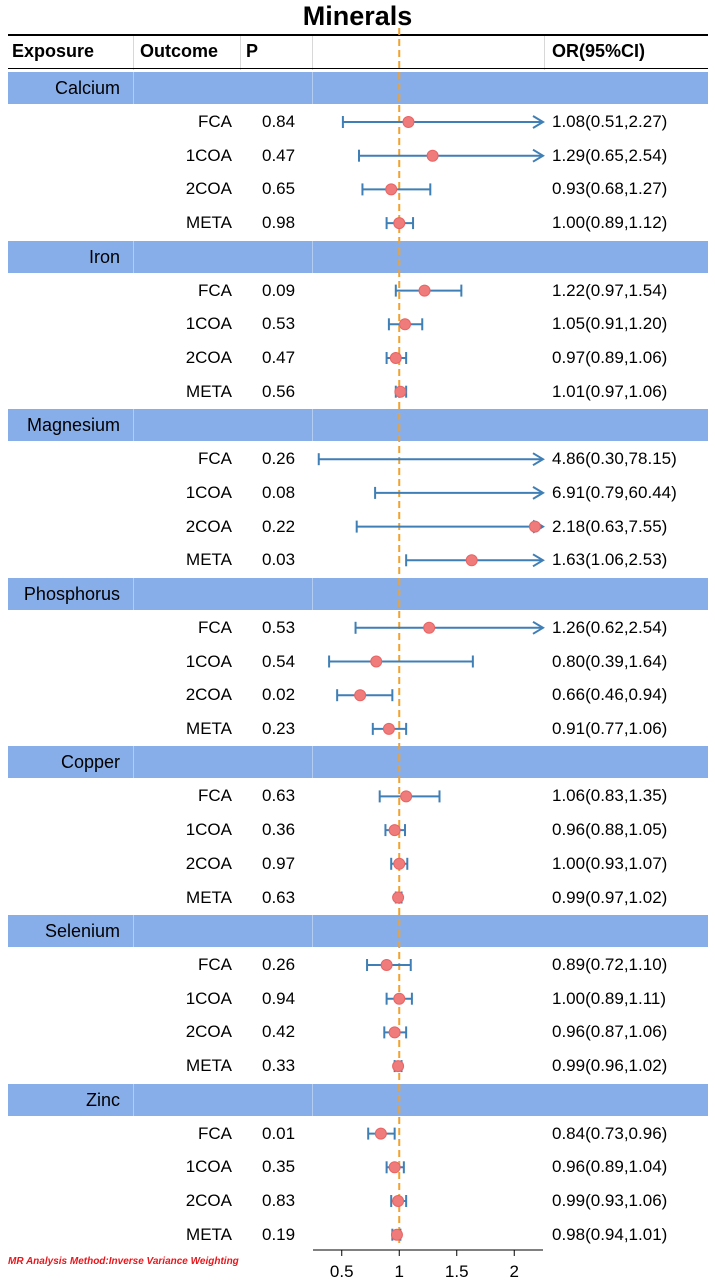  I want to click on or-ci-value: 0.80(0.39,1.64), so click(610, 661).